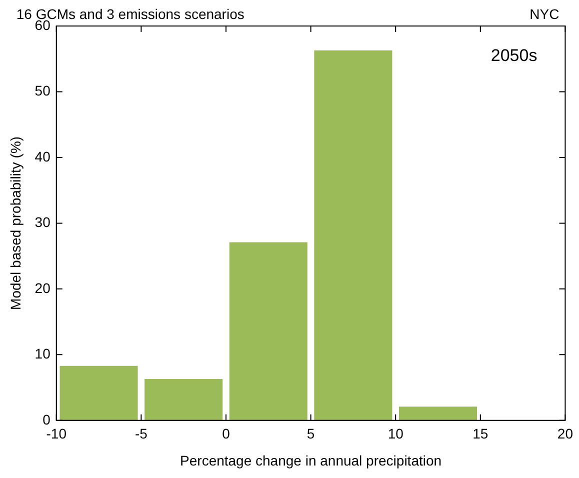 The width and height of the screenshot is (579, 478). I want to click on y-tick-label: 30, so click(42, 222).